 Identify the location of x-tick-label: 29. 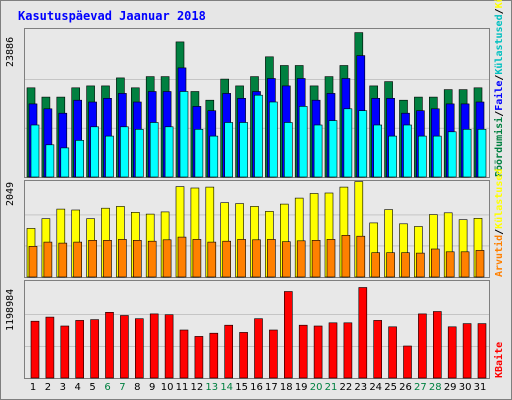
(450, 387).